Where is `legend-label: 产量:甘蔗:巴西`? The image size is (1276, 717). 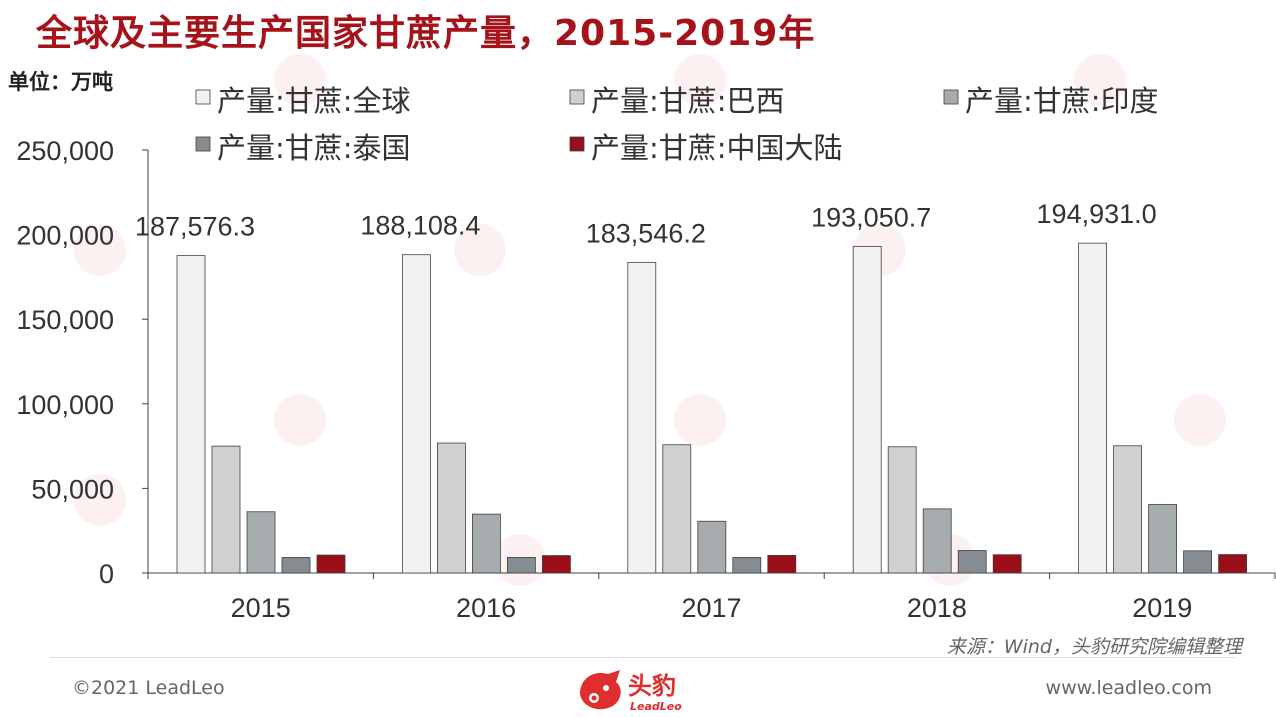
legend-label: 产量:甘蔗:巴西 is located at coordinates (688, 101).